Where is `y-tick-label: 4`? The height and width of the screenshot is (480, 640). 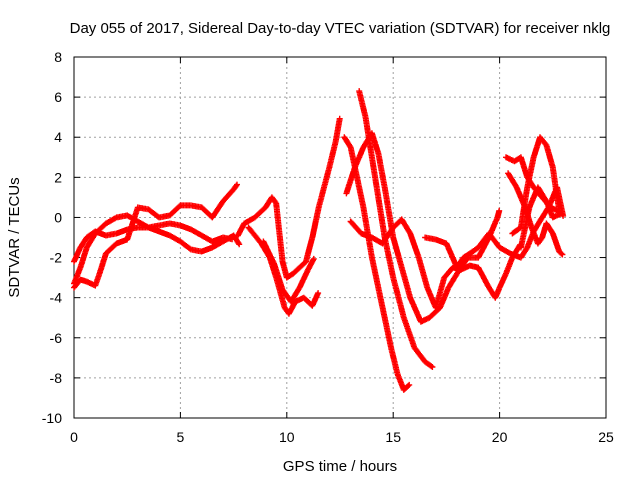
y-tick-label: 4 is located at coordinates (58, 137).